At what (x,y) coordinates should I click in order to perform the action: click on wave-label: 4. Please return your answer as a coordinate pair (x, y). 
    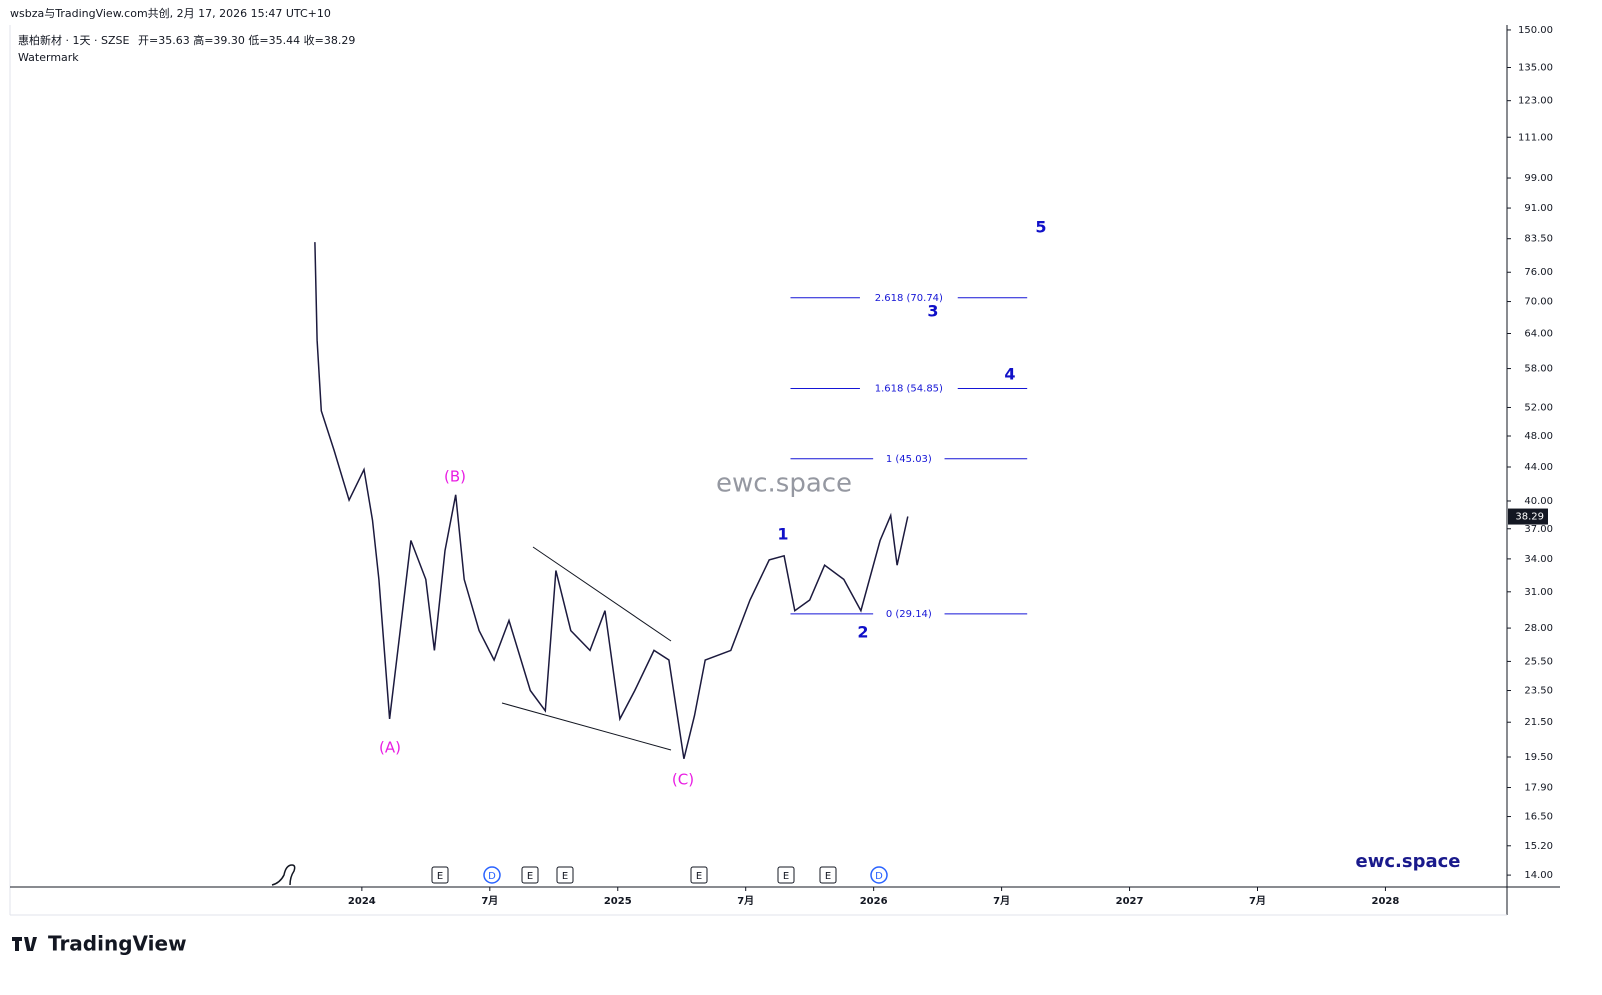
    Looking at the image, I should click on (1009, 374).